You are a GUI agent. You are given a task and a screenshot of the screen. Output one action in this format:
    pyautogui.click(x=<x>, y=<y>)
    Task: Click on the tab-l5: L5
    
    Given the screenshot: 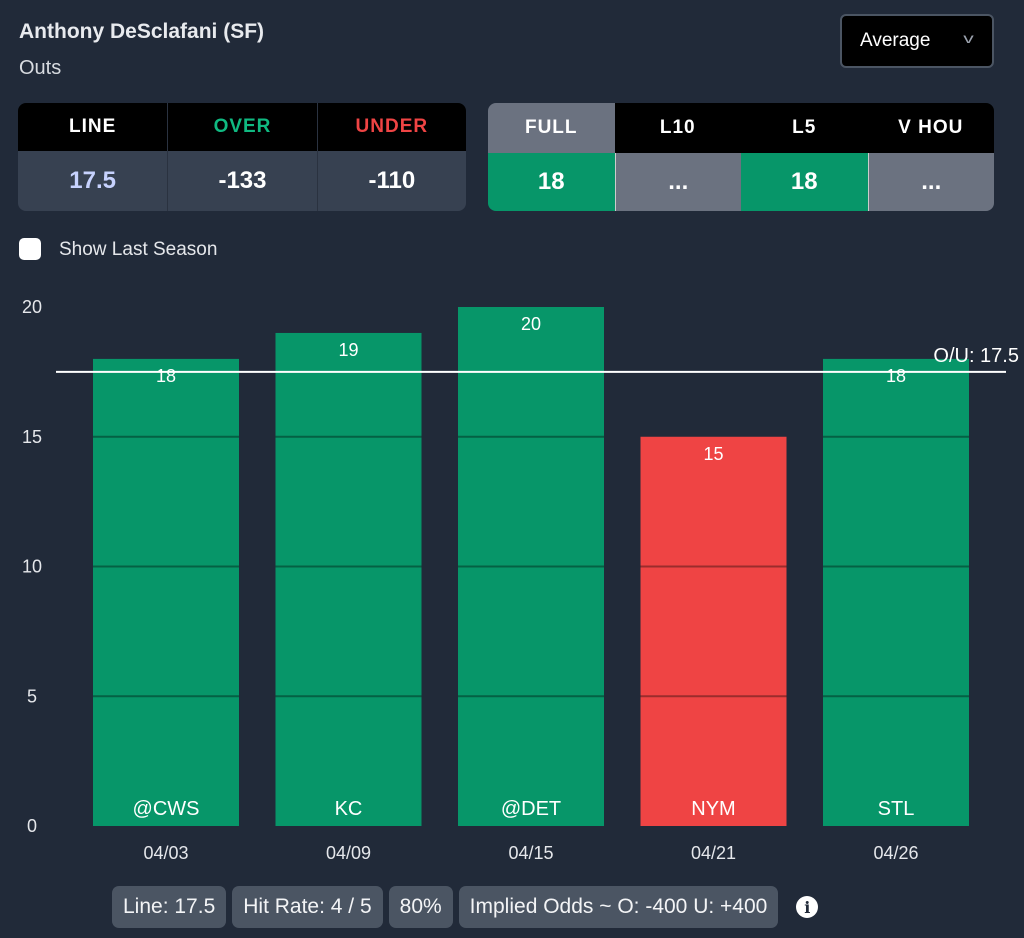 What is the action you would take?
    pyautogui.click(x=804, y=128)
    